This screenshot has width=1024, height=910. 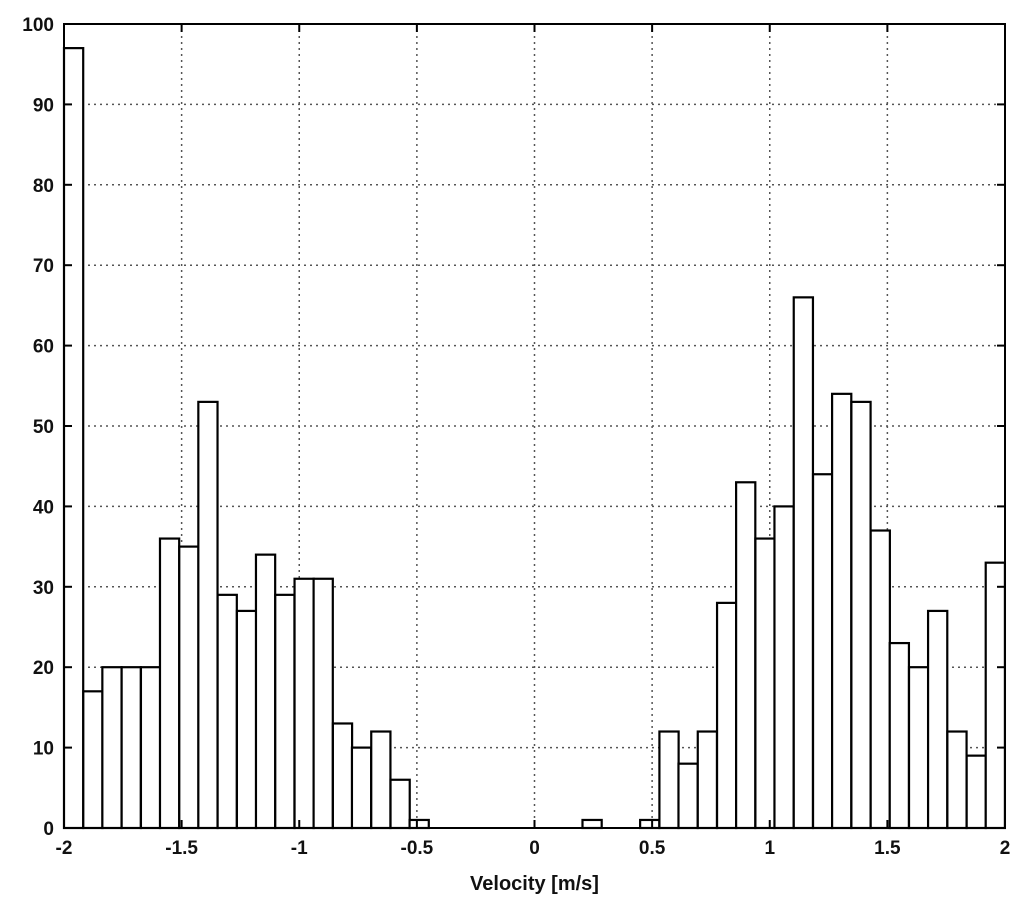 What do you see at coordinates (534, 848) in the screenshot?
I see `x-tick-label: 0` at bounding box center [534, 848].